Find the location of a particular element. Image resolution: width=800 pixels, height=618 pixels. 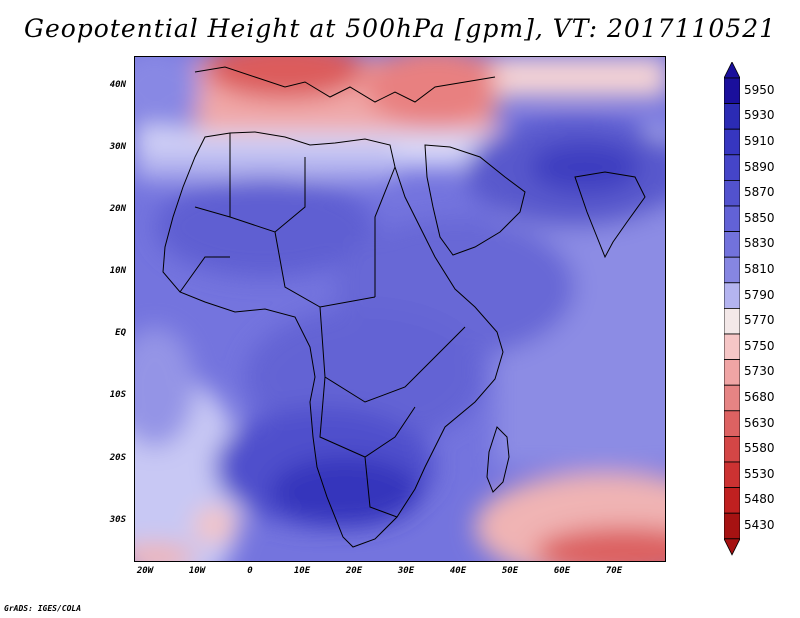

colorbar-label-5850: 5850 is located at coordinates (759, 217).